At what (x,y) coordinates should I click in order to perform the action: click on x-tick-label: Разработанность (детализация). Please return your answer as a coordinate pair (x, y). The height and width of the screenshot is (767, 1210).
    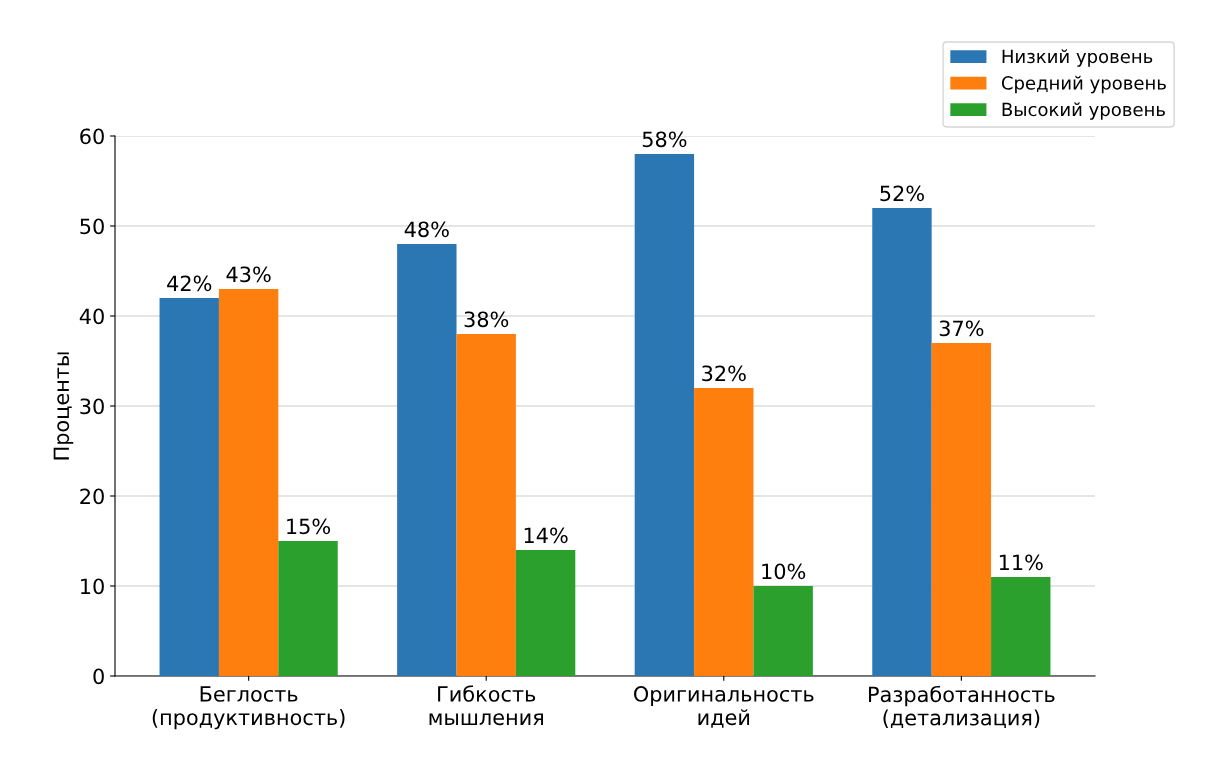
    Looking at the image, I should click on (962, 707).